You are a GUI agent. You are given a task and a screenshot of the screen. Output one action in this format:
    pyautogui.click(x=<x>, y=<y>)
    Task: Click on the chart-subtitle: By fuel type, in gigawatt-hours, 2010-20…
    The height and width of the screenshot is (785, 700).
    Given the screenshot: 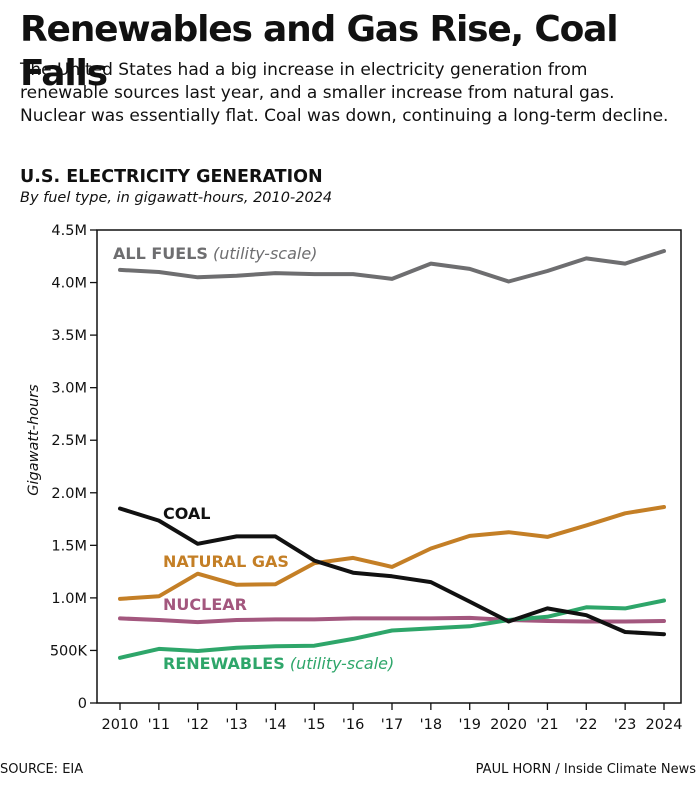 What is the action you would take?
    pyautogui.click(x=176, y=198)
    